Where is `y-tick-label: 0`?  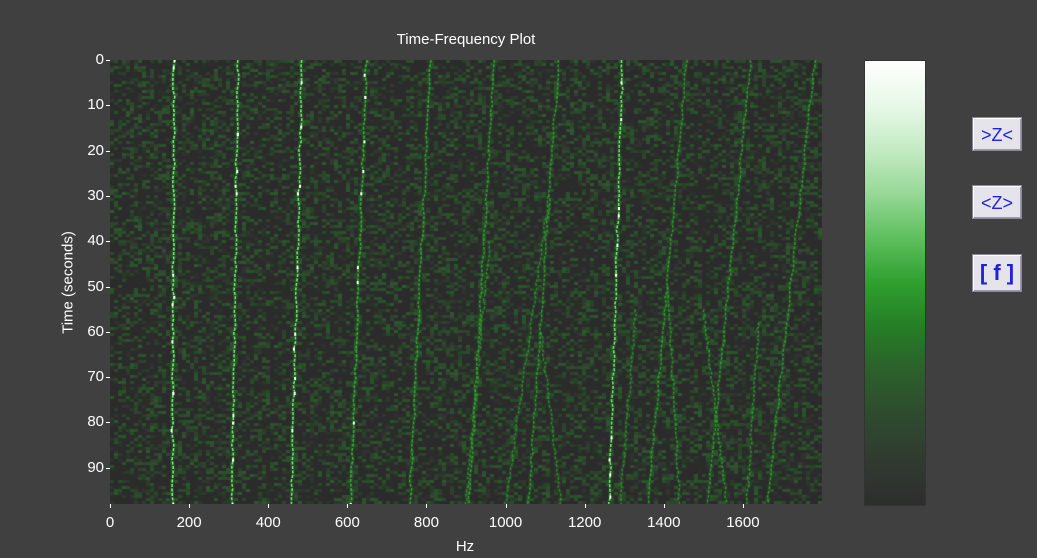 y-tick-label: 0 is located at coordinates (99, 59).